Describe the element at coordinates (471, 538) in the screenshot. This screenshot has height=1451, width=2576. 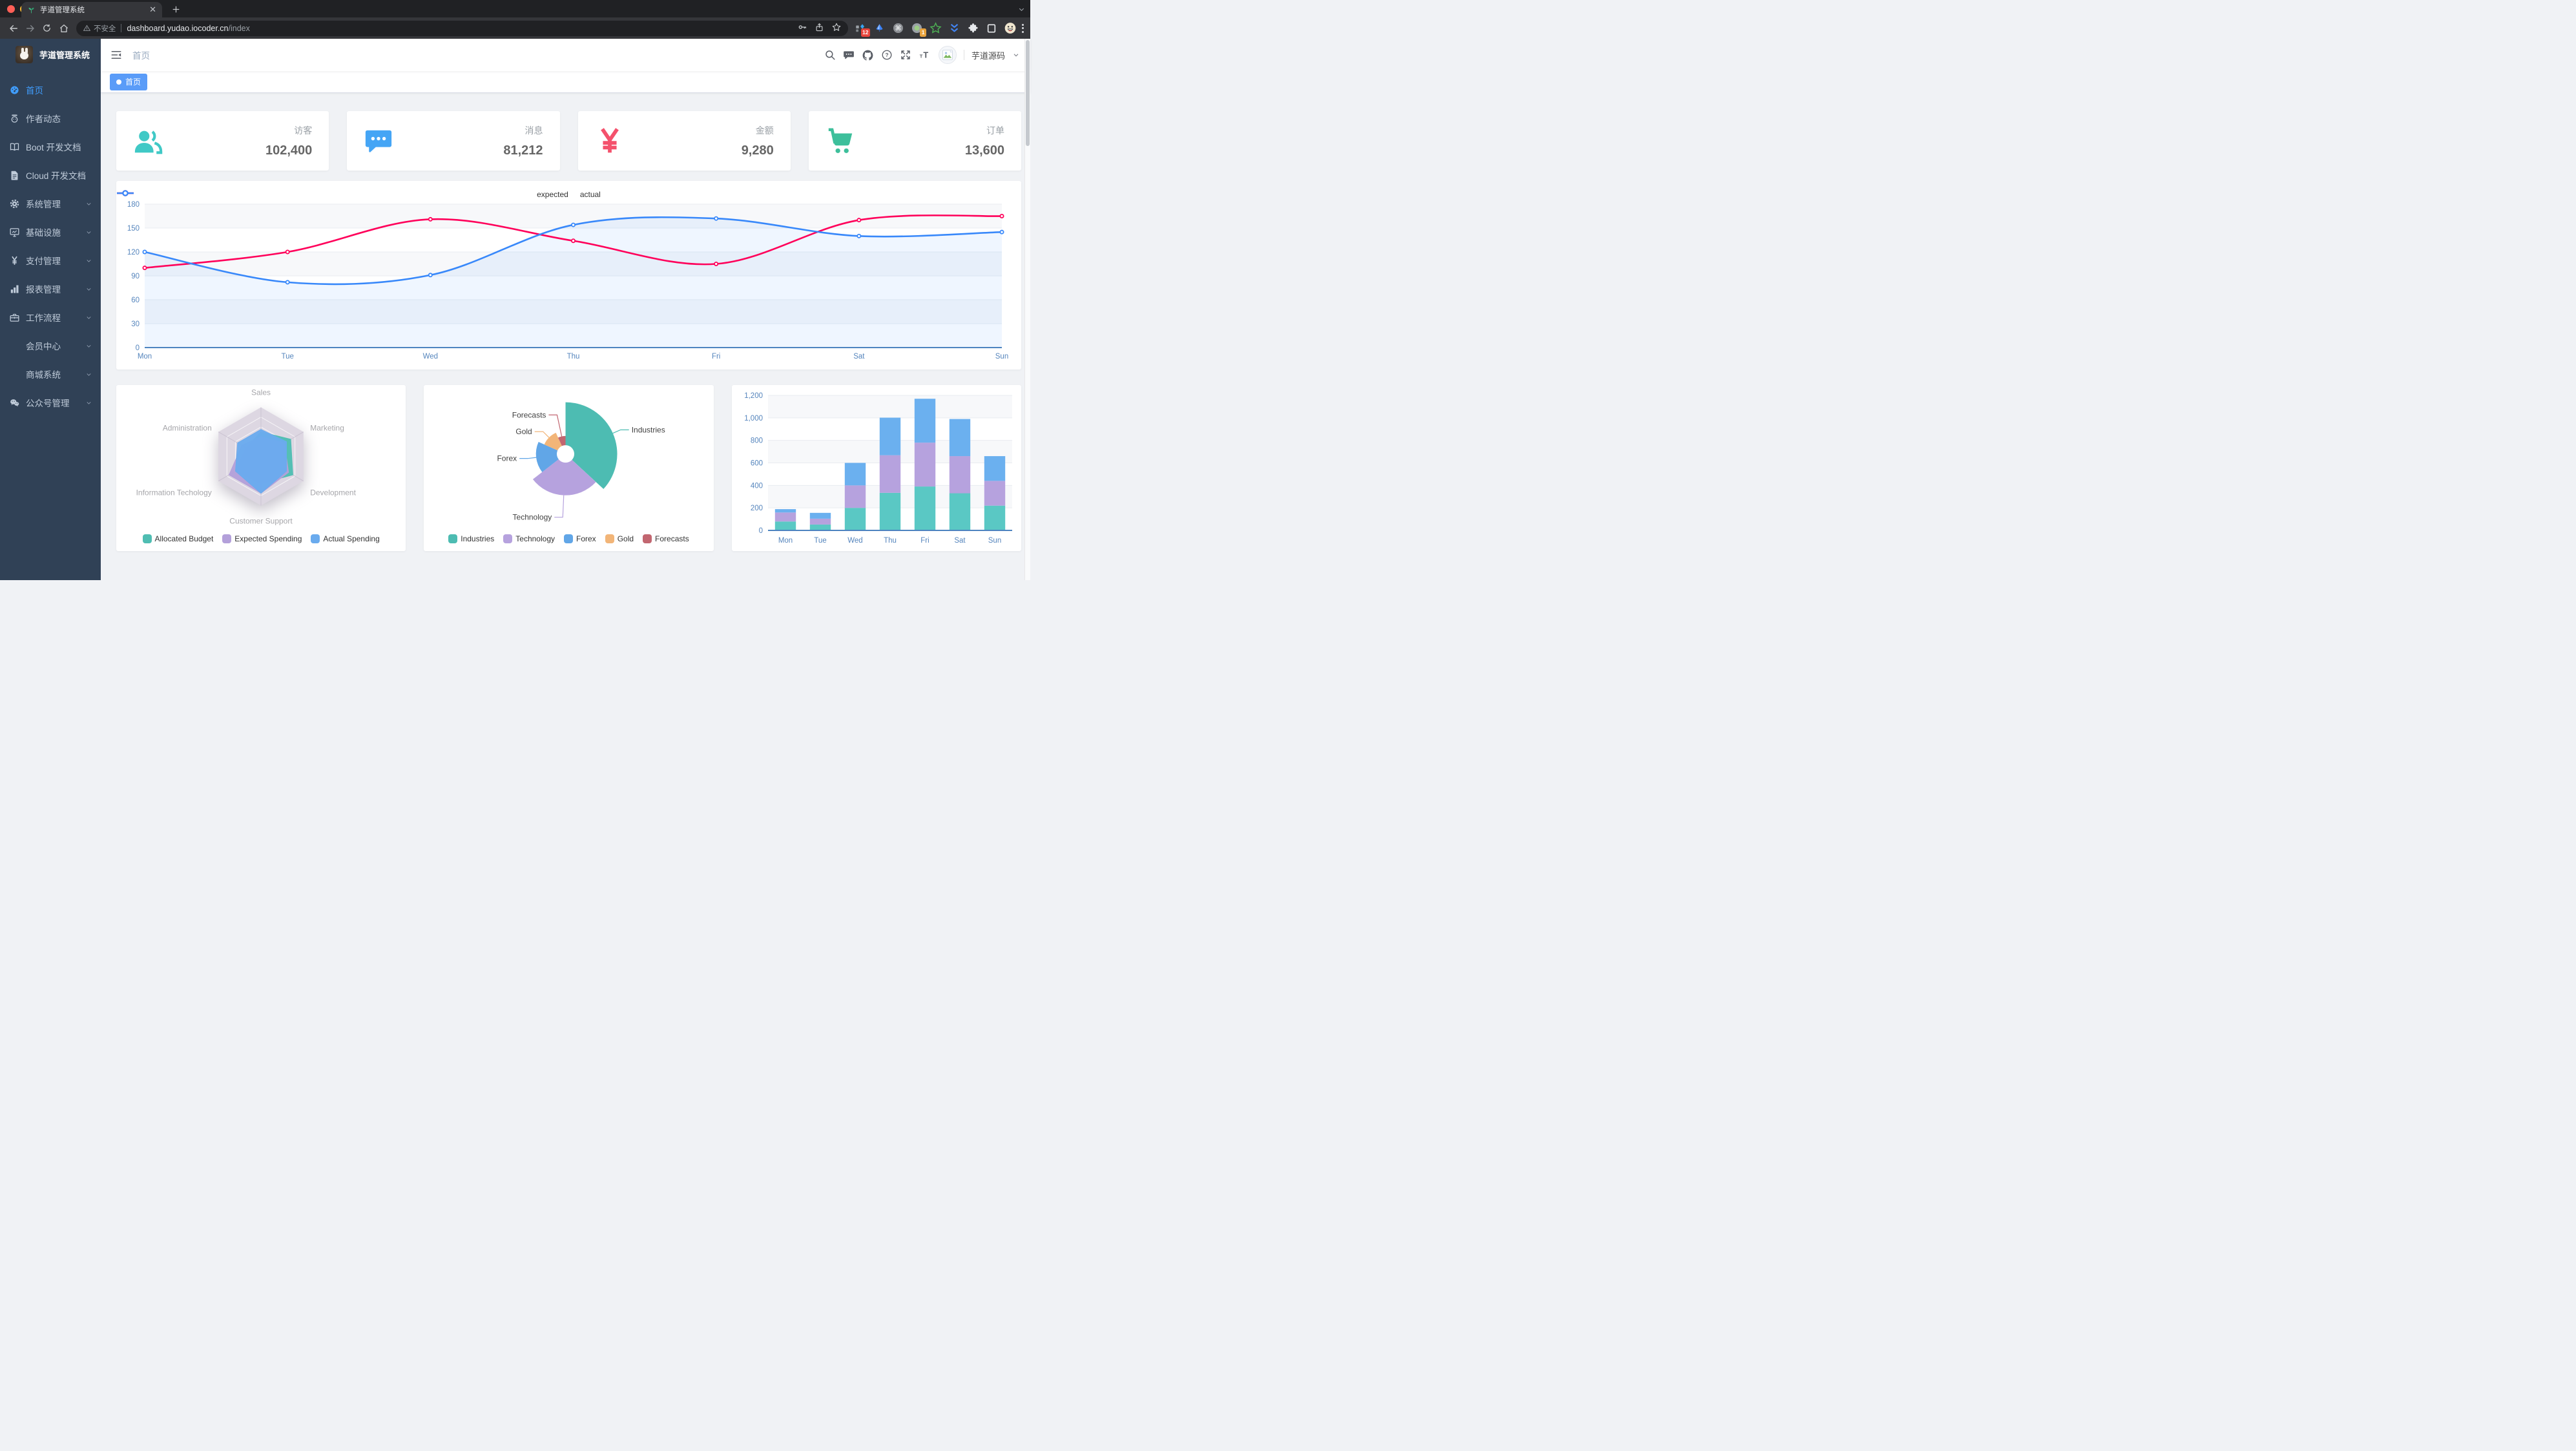
I see `legend-industries: Industries` at that location.